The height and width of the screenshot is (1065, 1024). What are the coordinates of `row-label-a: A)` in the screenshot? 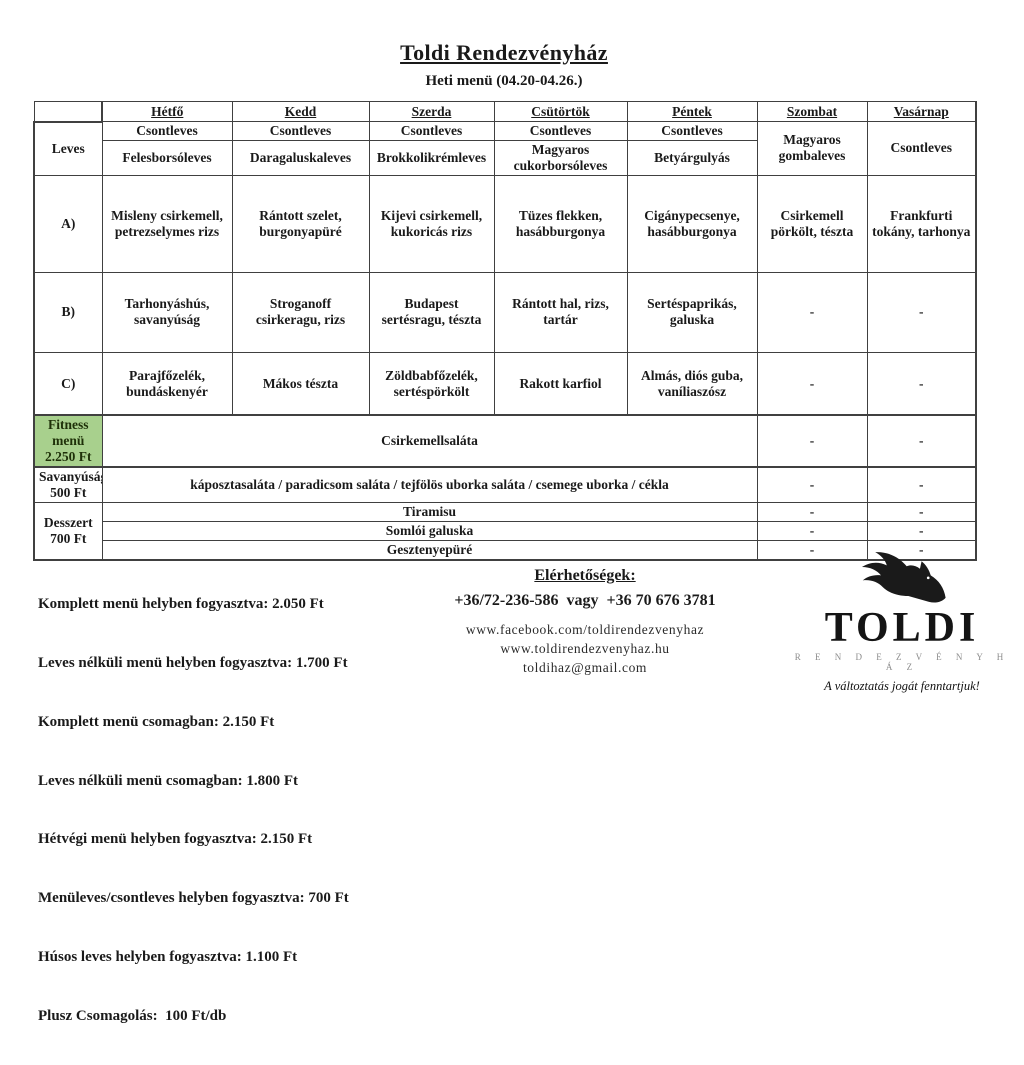 It's located at (68, 223).